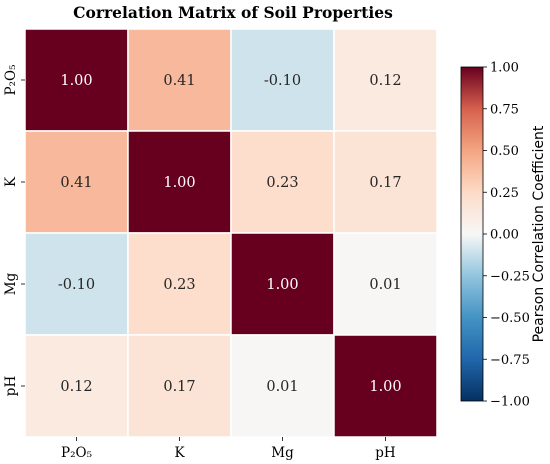  Describe the element at coordinates (76, 387) in the screenshot. I see `cell-value-label-r3-c0: 0.12` at that location.